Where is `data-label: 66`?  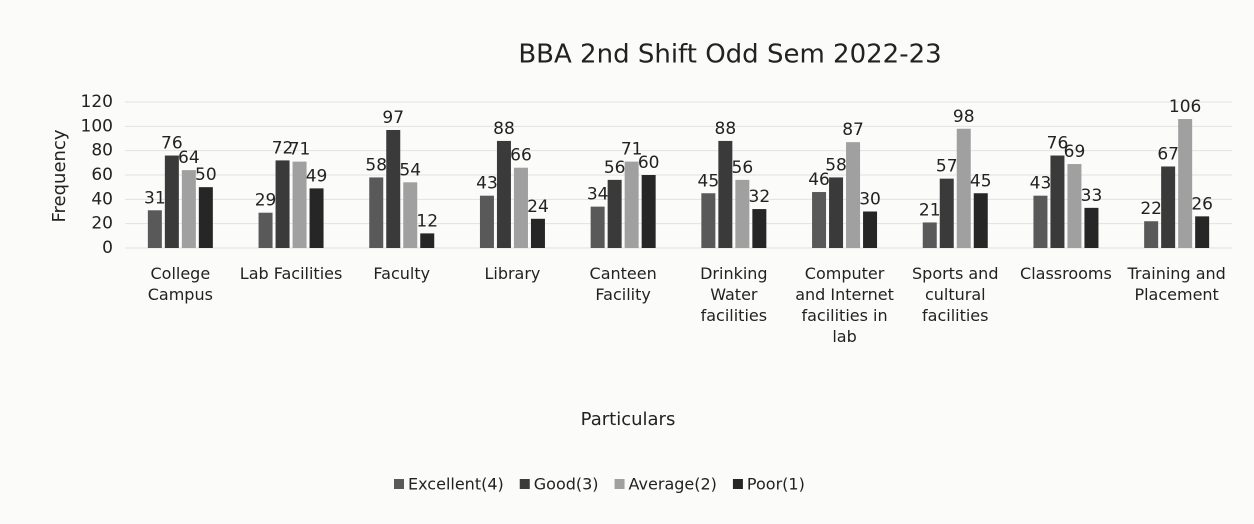
data-label: 66 is located at coordinates (521, 156).